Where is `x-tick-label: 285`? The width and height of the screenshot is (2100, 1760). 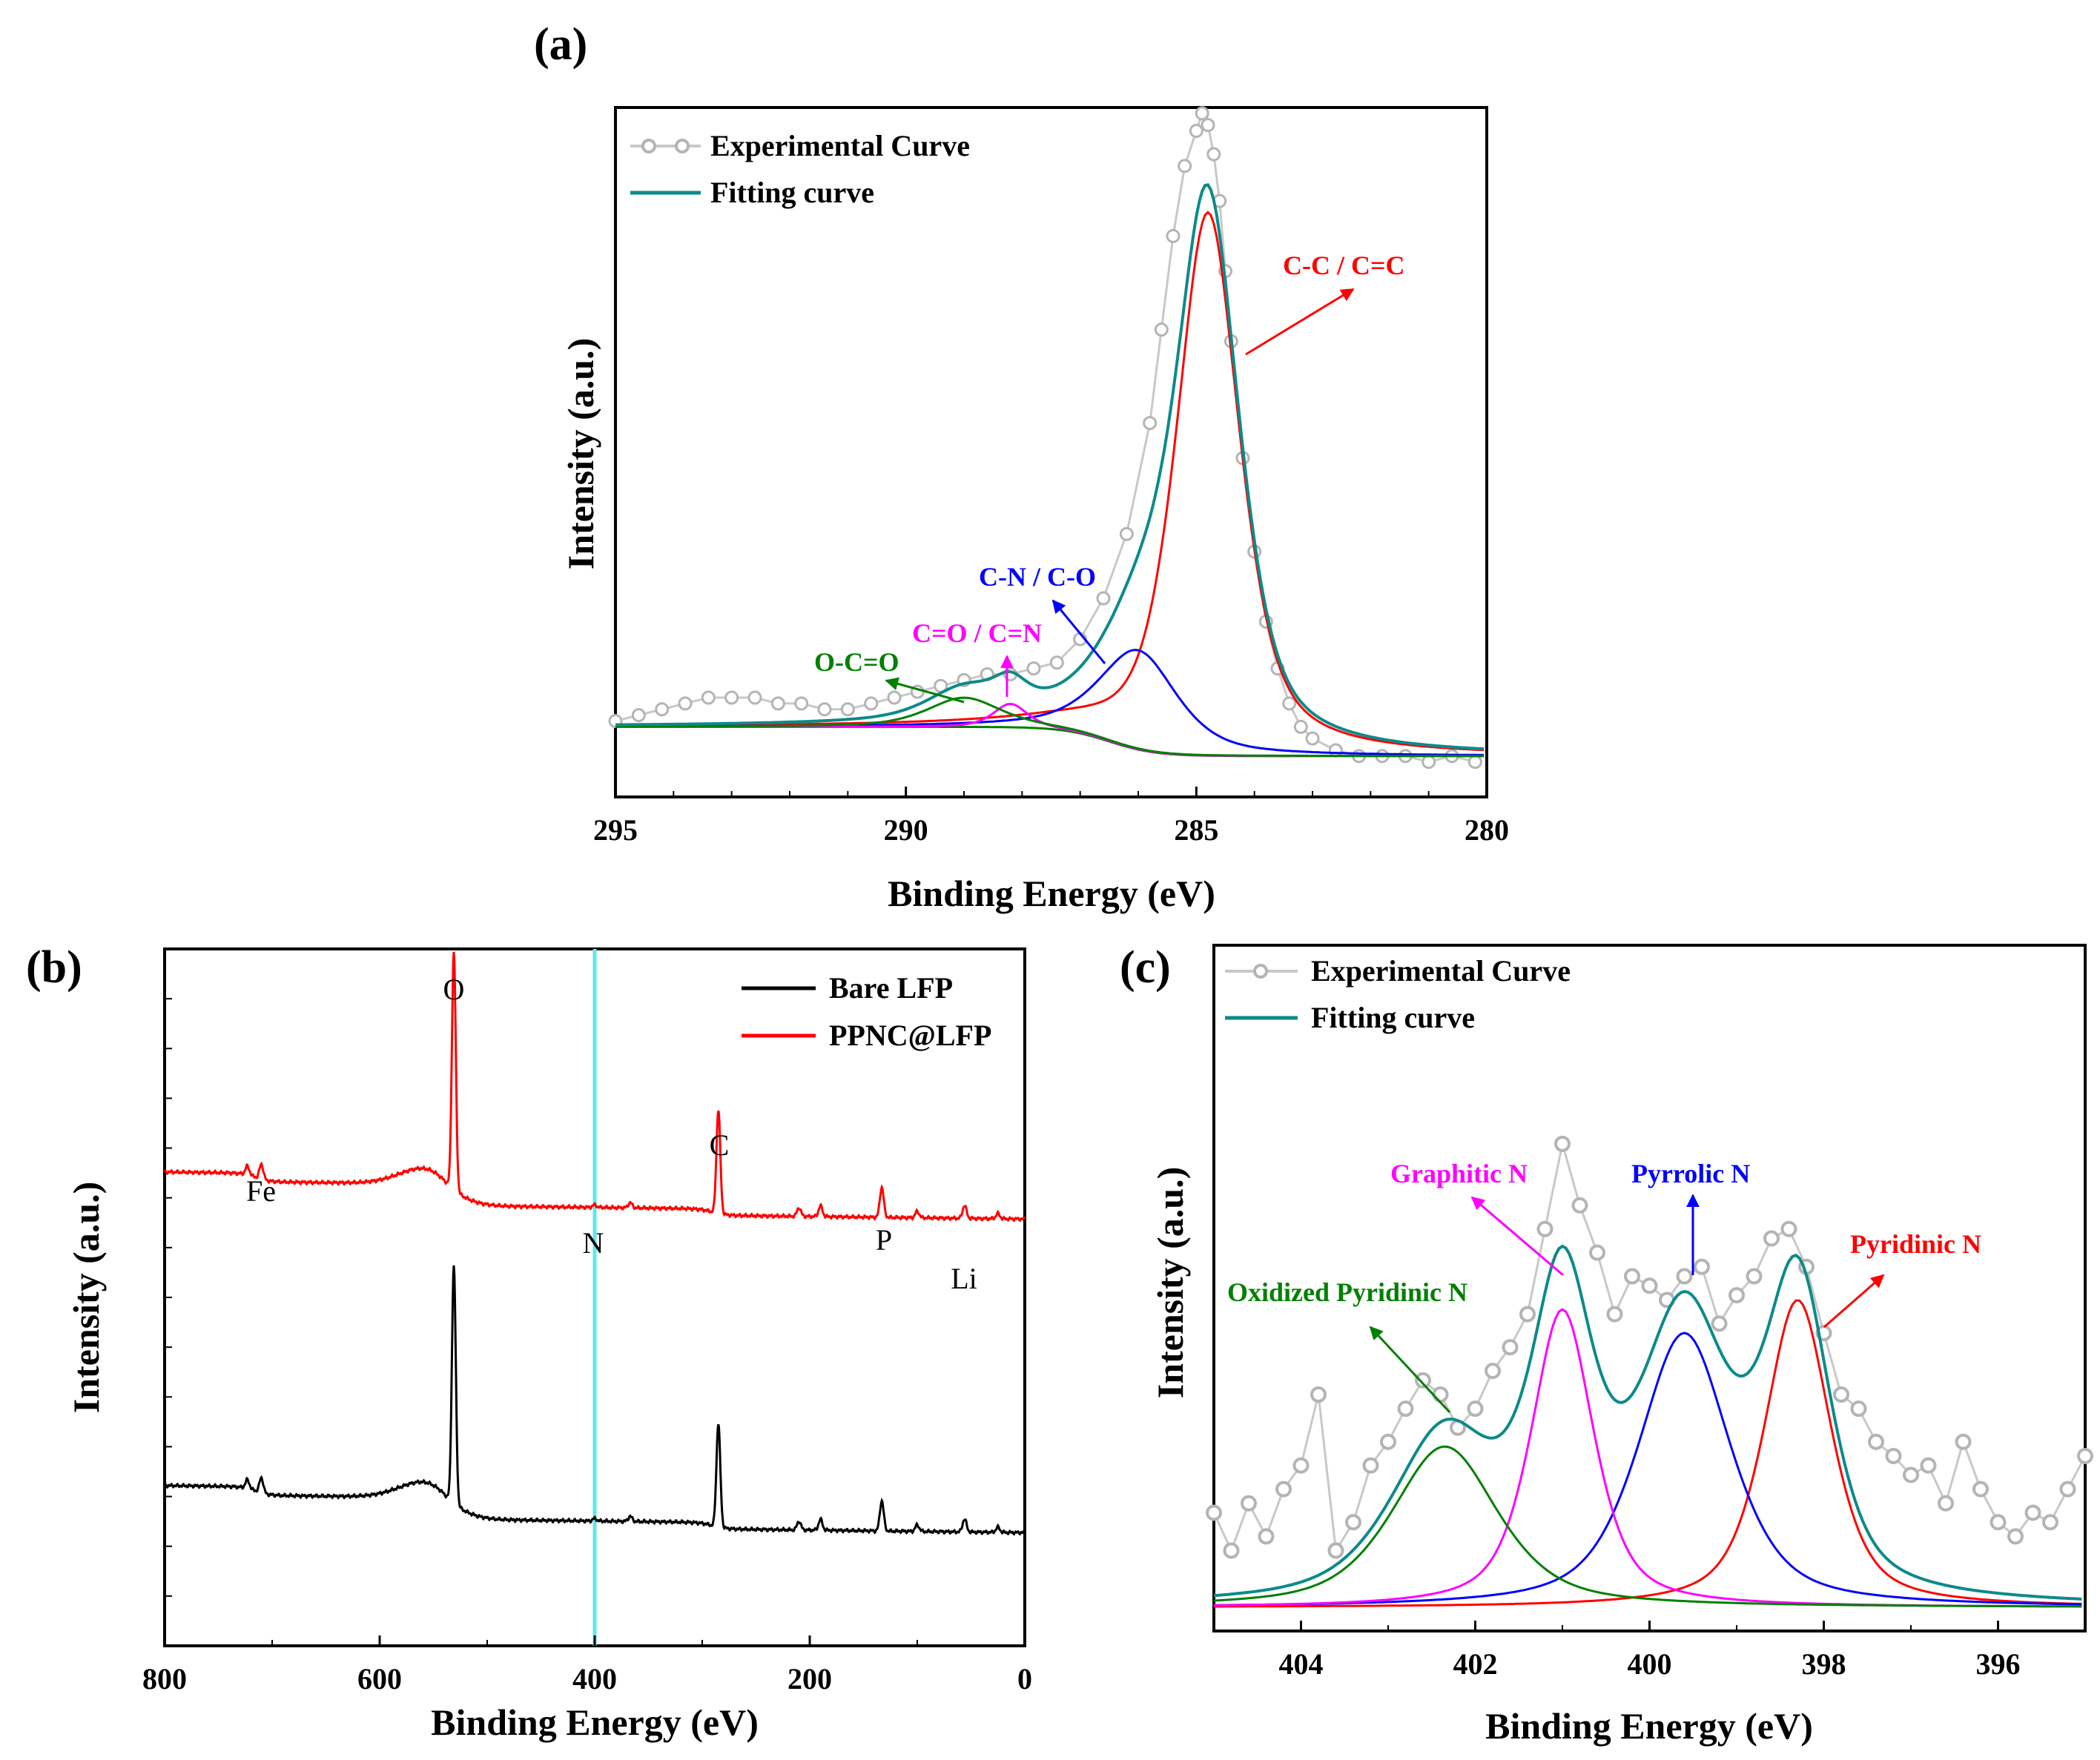
x-tick-label: 285 is located at coordinates (1196, 830).